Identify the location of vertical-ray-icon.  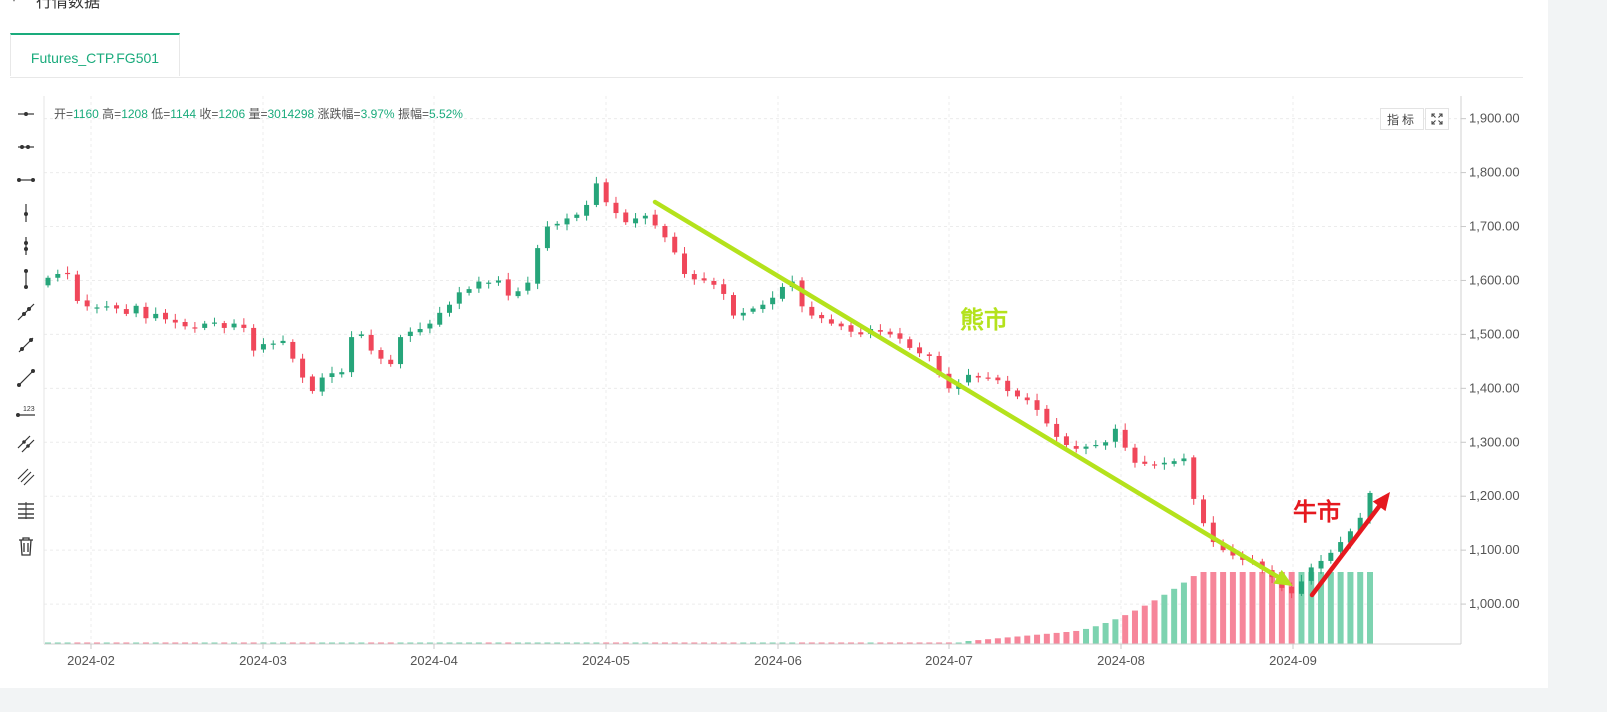
(26, 213).